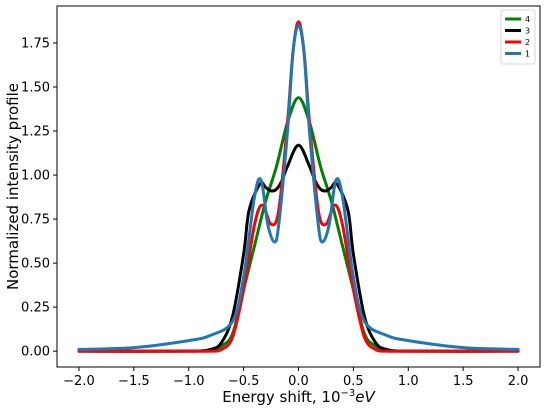  Describe the element at coordinates (35, 43) in the screenshot. I see `y-tick-label: 1.75` at that location.